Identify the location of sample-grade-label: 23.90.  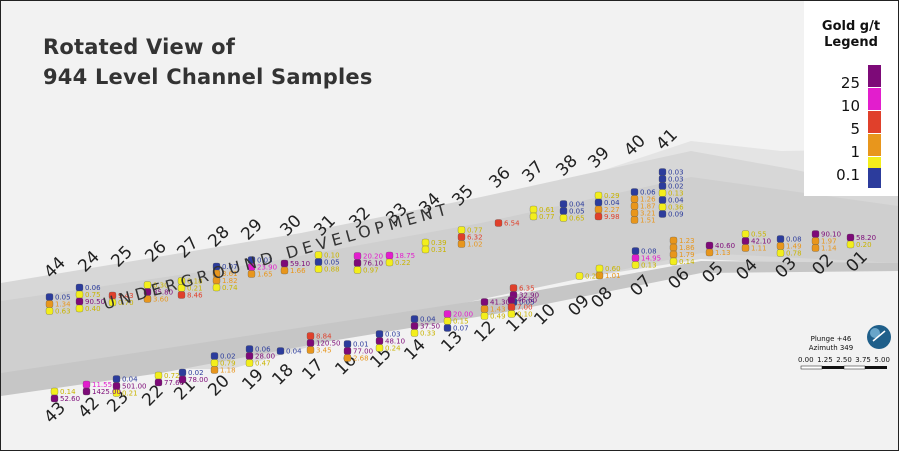
(267, 268).